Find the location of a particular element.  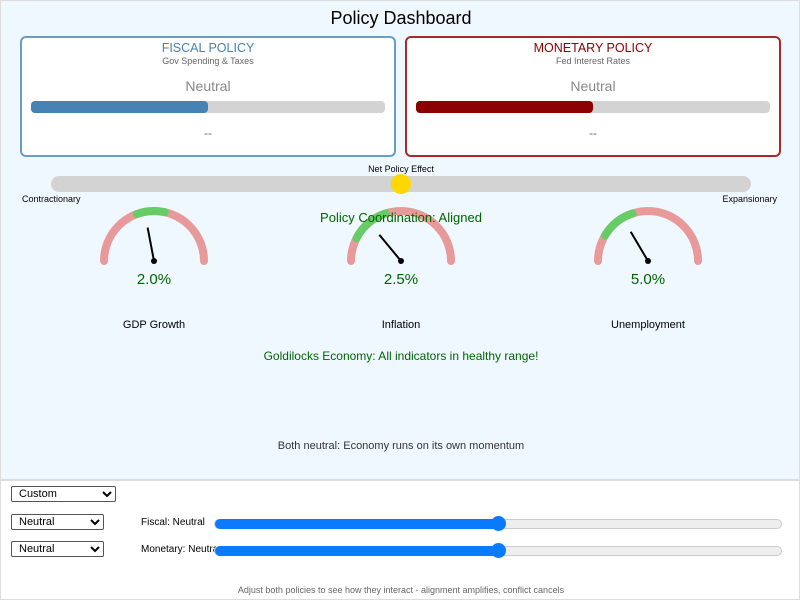

fiscal-subtitle: Gov Spending & Taxes is located at coordinates (208, 61).